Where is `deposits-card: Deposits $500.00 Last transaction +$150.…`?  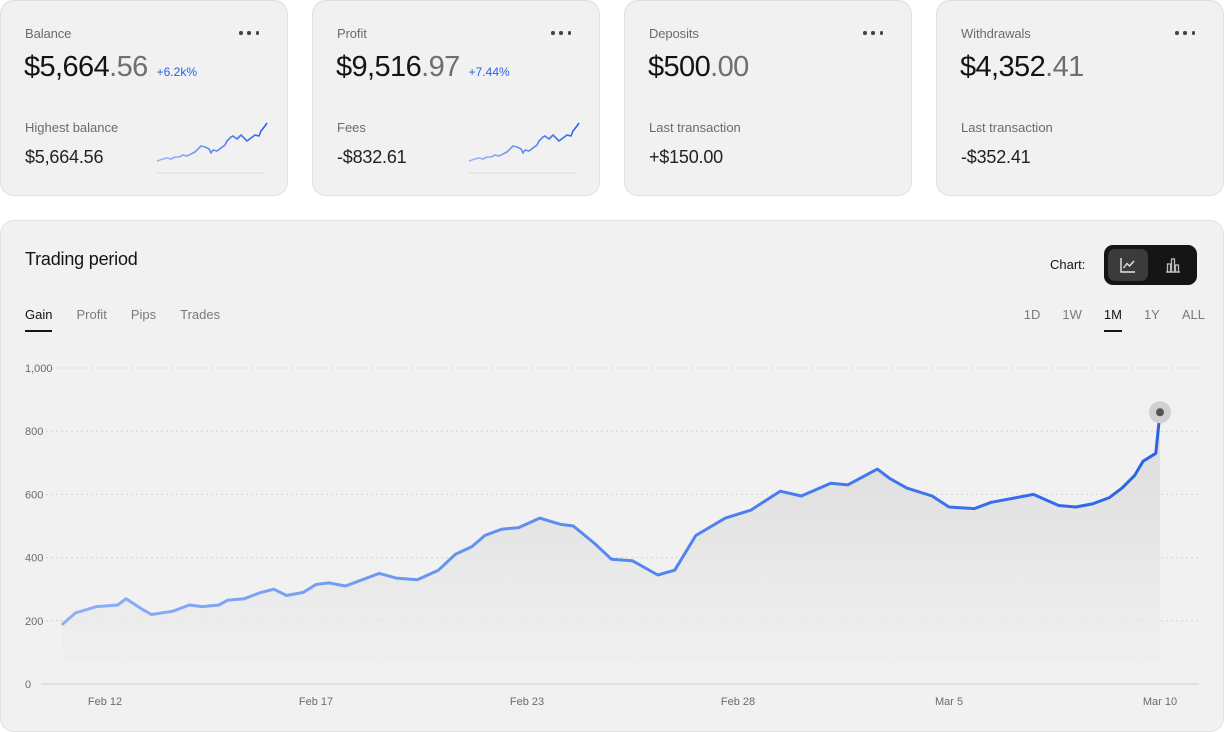 deposits-card: Deposits $500.00 Last transaction +$150.… is located at coordinates (768, 98).